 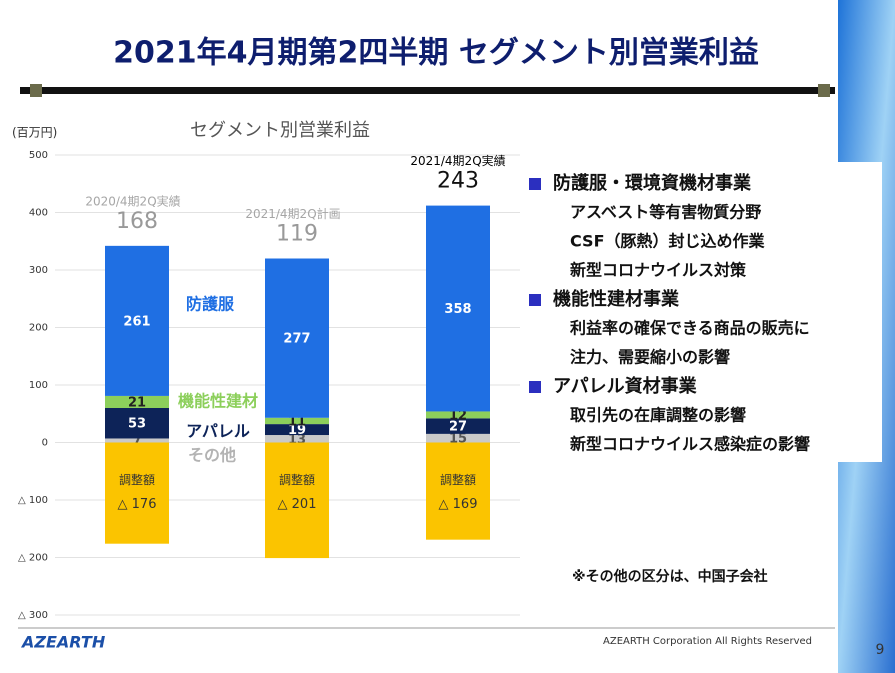 I want to click on y-tick-label: 200, so click(x=38, y=328).